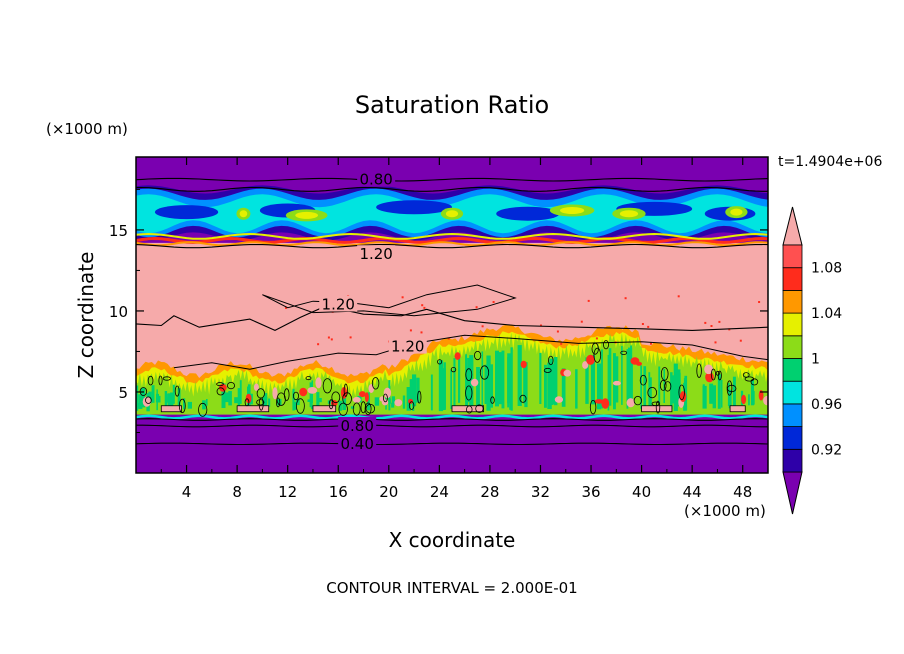 The width and height of the screenshot is (904, 654). I want to click on contour-1.20-top, so click(452, 246).